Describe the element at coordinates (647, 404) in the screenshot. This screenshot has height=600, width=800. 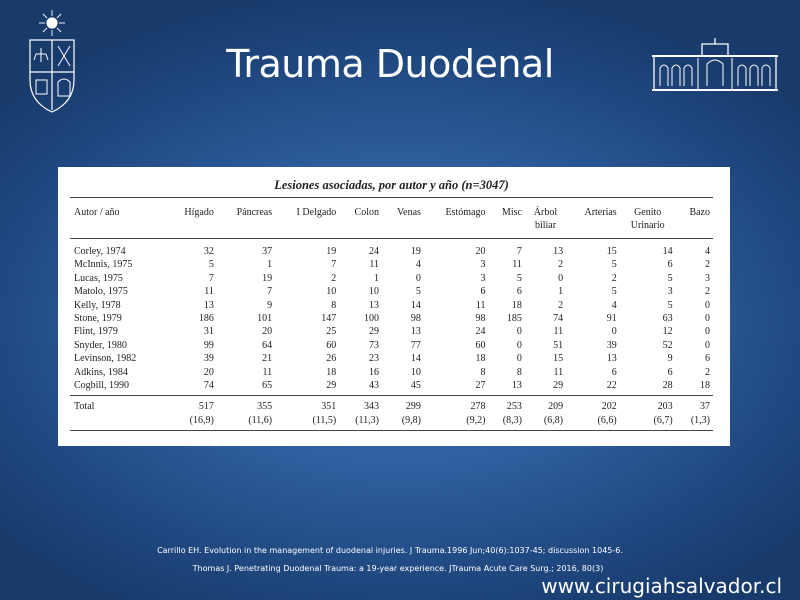
I see `total-cell: 203` at that location.